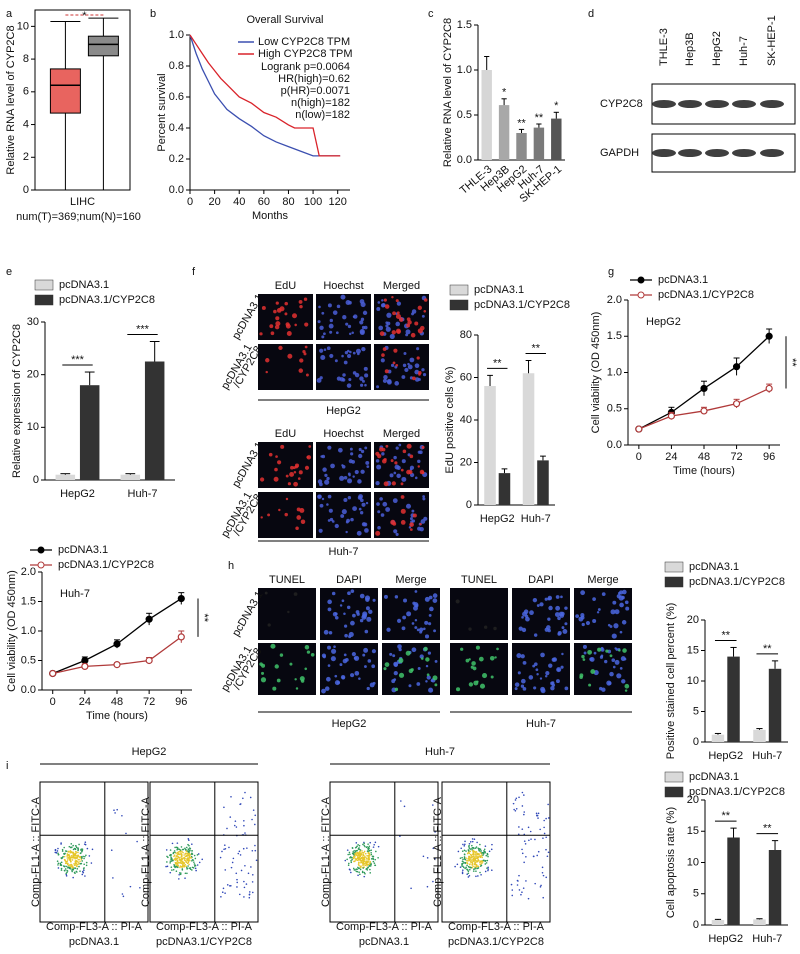 This screenshot has width=800, height=954. Describe the element at coordinates (769, 457) in the screenshot. I see `x-tick-label: 96` at that location.